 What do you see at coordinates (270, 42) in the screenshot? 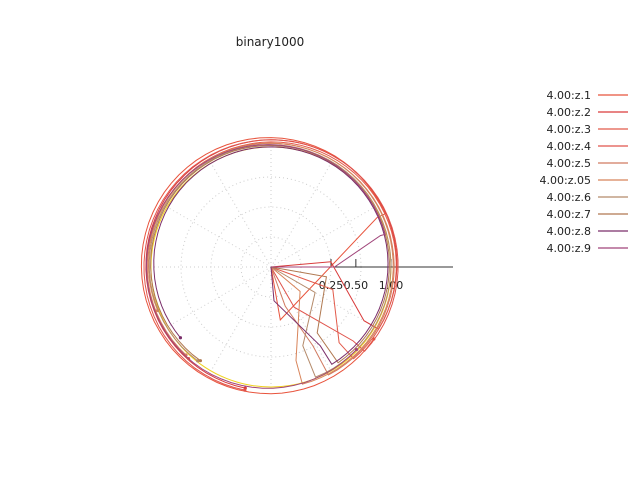
I see `chart-title: binary1000` at bounding box center [270, 42].